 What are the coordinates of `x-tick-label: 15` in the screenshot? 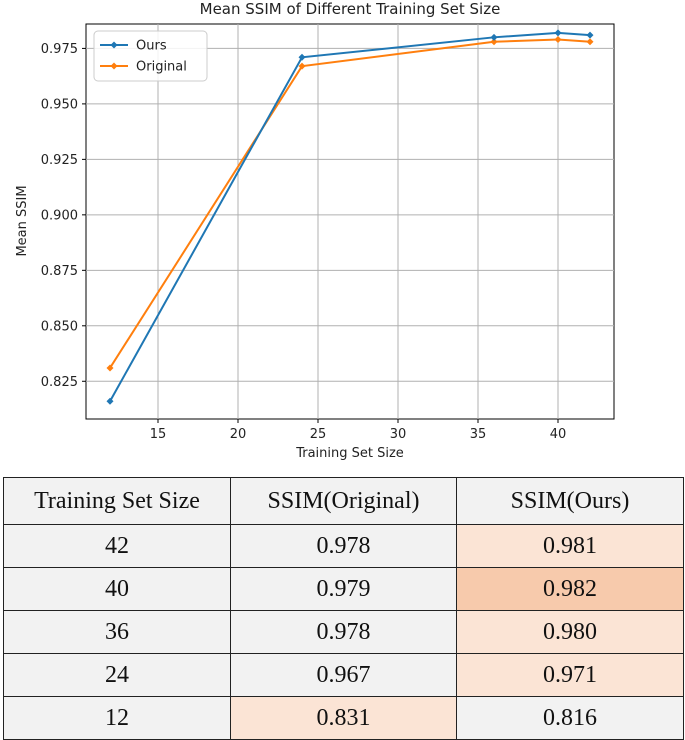 It's located at (158, 434).